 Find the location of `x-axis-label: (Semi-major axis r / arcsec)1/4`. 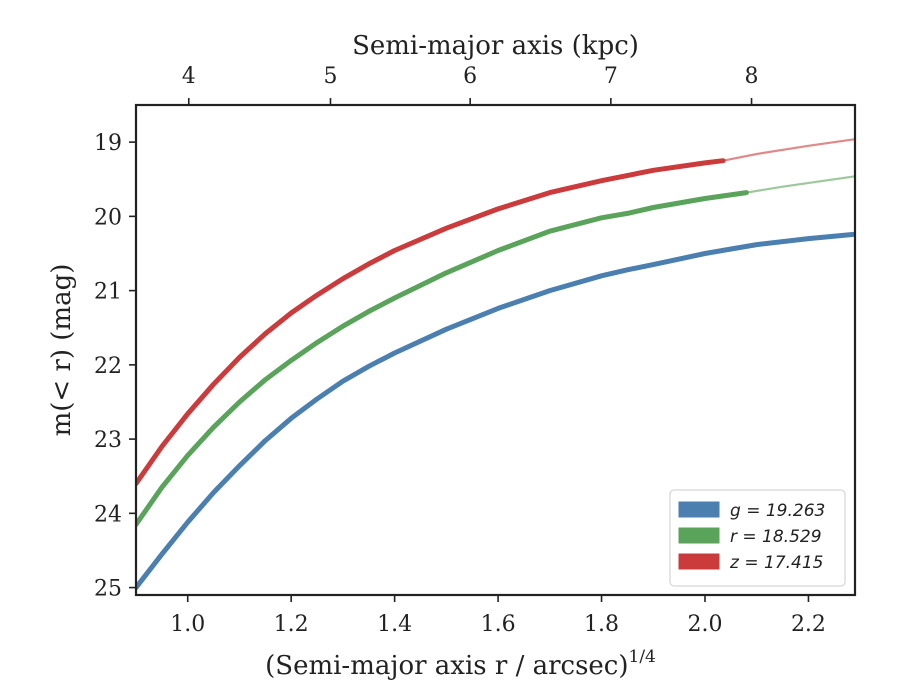

x-axis-label: (Semi-major axis r / arcsec)1/4 is located at coordinates (460, 664).